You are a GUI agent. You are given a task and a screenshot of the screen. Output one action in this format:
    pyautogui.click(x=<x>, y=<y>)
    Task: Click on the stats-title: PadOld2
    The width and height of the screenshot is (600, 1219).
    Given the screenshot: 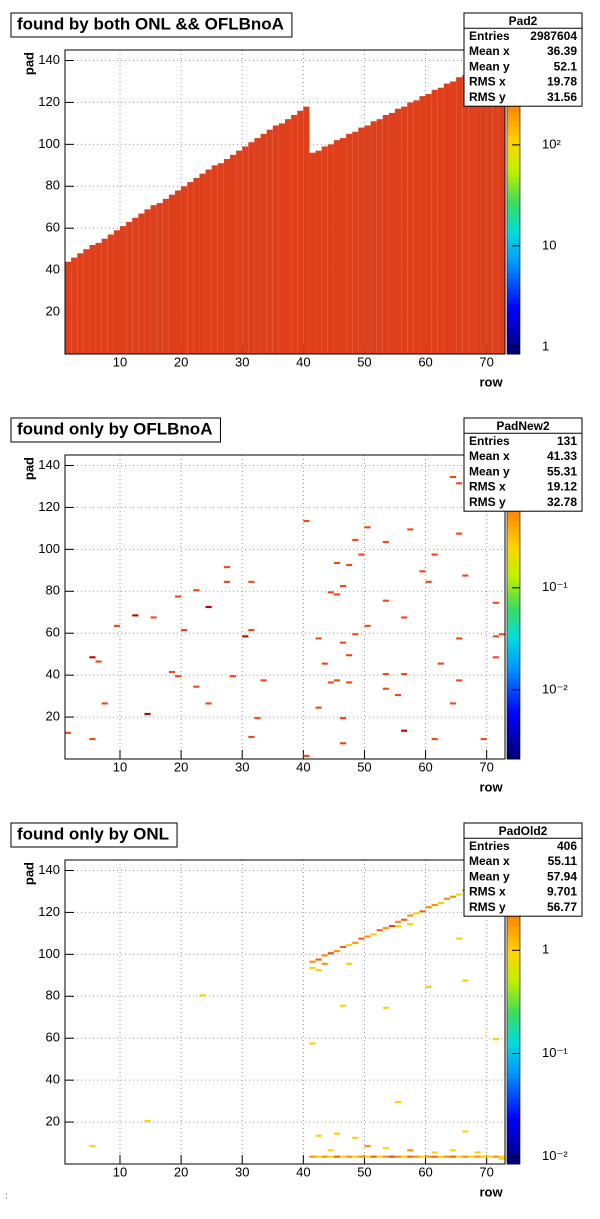 What is the action you would take?
    pyautogui.click(x=523, y=831)
    